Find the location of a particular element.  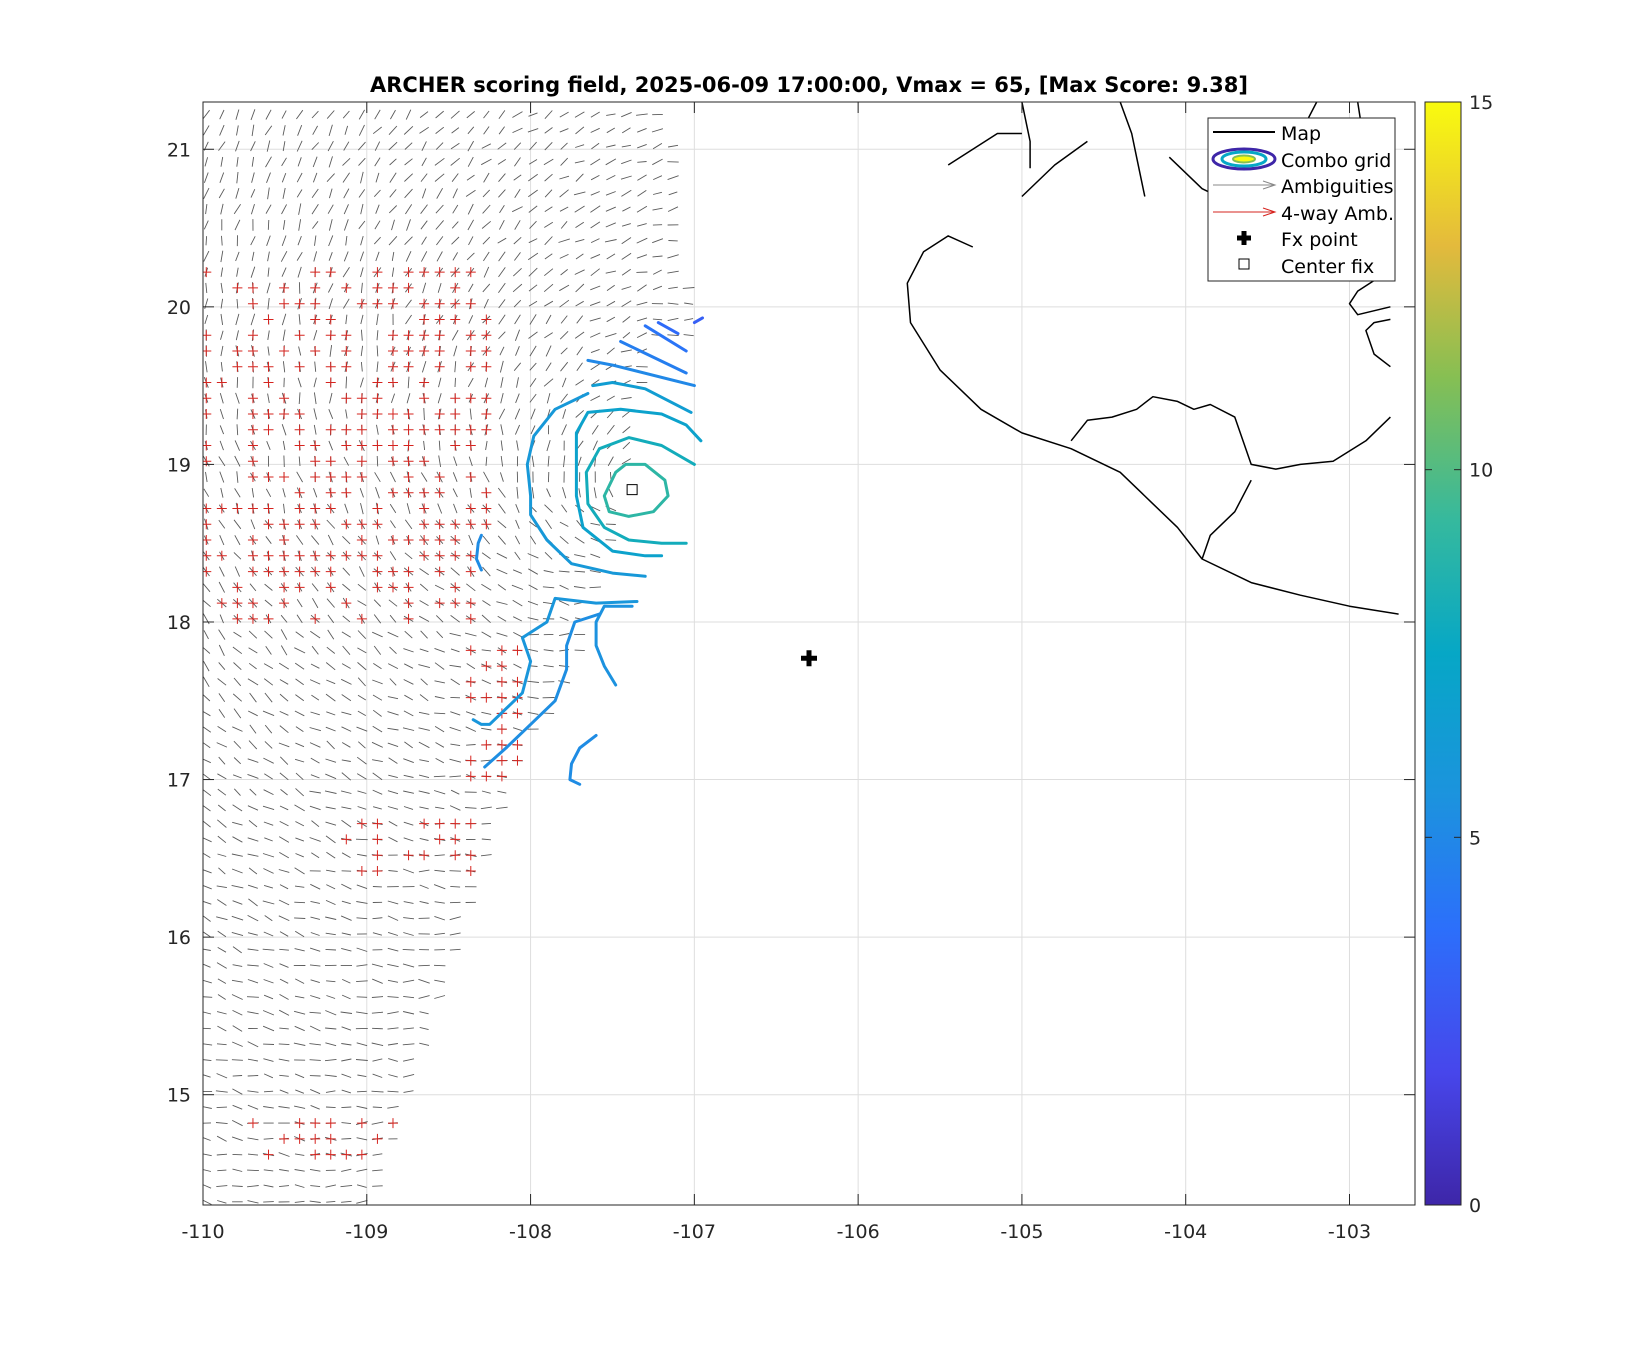

colorbar-tick-label: 0 is located at coordinates (1475, 1206).